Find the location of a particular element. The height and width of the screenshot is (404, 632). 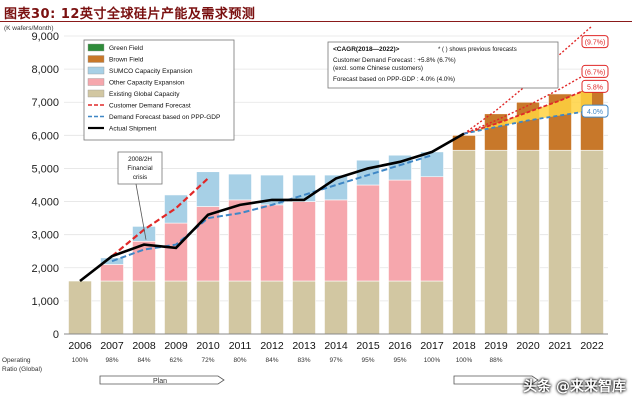

forecast-callout: (6.7%) is located at coordinates (595, 72).